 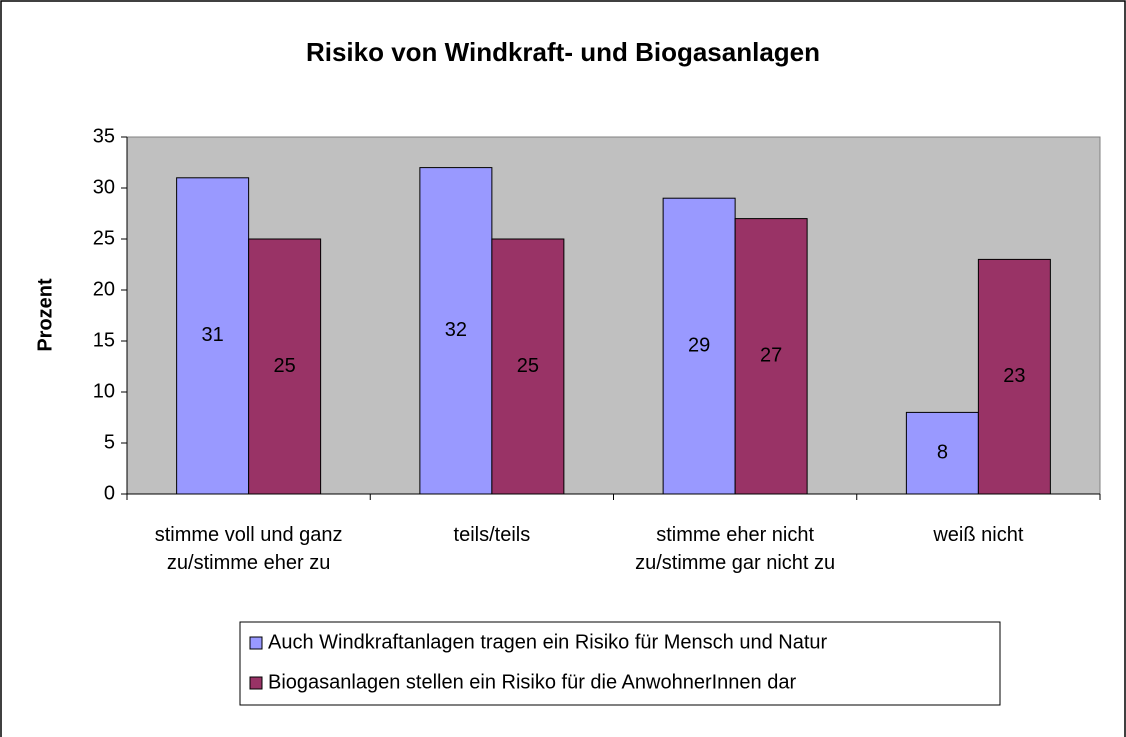 I want to click on data-label: 31, so click(x=213, y=335).